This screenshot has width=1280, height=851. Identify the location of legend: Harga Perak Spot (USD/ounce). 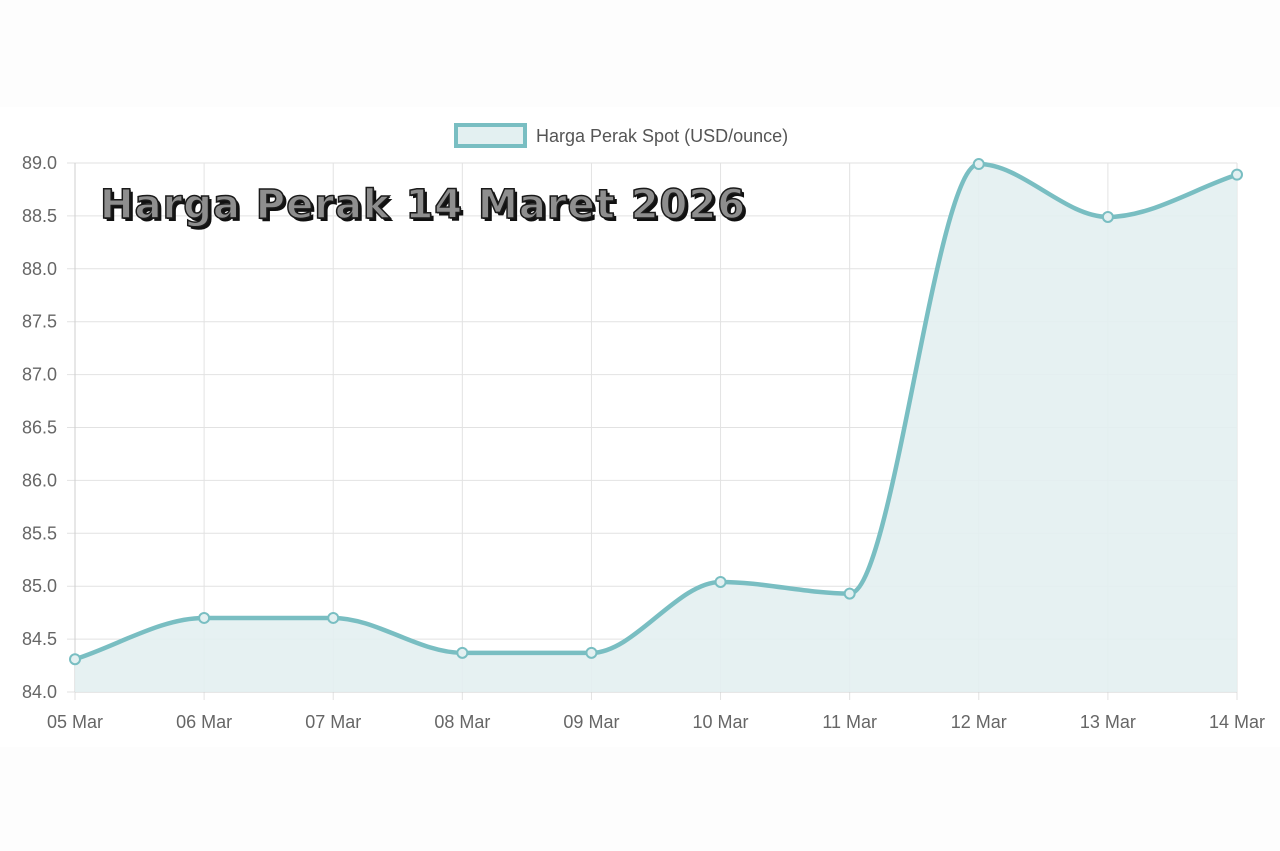
(621, 135).